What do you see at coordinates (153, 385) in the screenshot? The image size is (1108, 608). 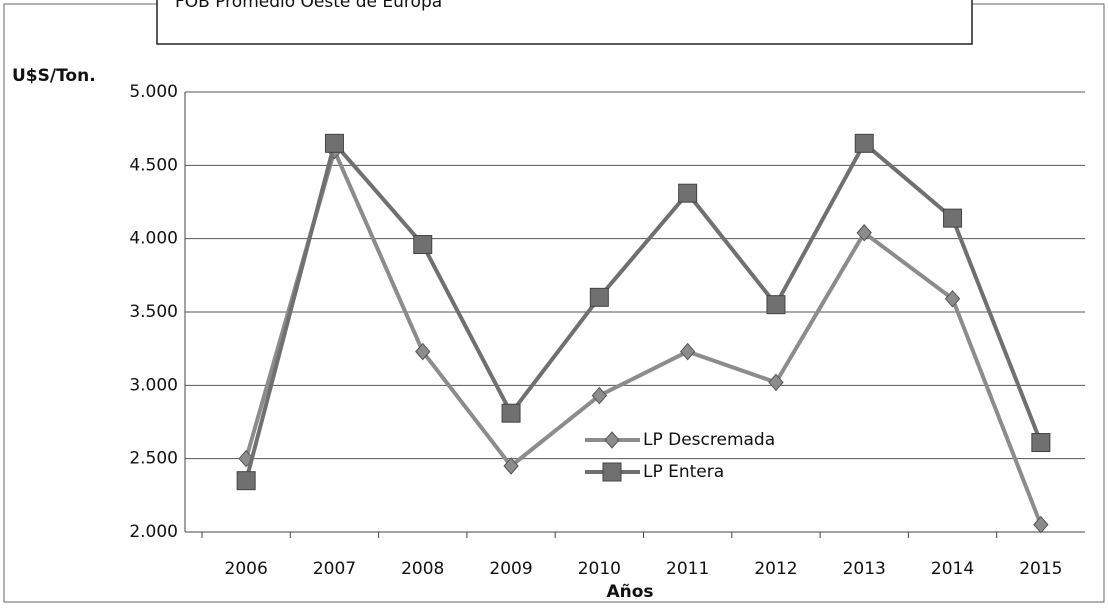 I see `y-tick-label: 3.000` at bounding box center [153, 385].